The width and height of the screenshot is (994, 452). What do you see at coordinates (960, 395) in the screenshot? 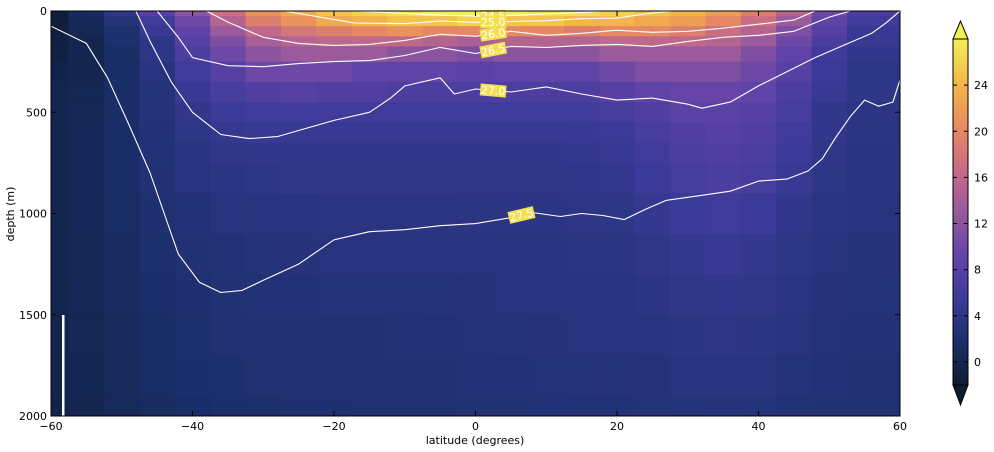
I see `colorbar-extend-bottom` at bounding box center [960, 395].